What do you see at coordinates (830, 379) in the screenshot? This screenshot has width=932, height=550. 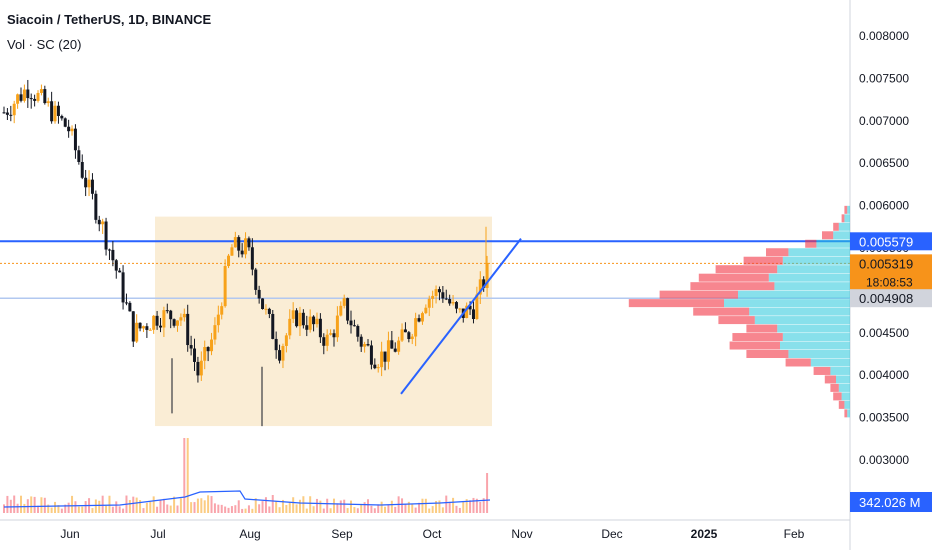 I see `vp-sell-bar` at bounding box center [830, 379].